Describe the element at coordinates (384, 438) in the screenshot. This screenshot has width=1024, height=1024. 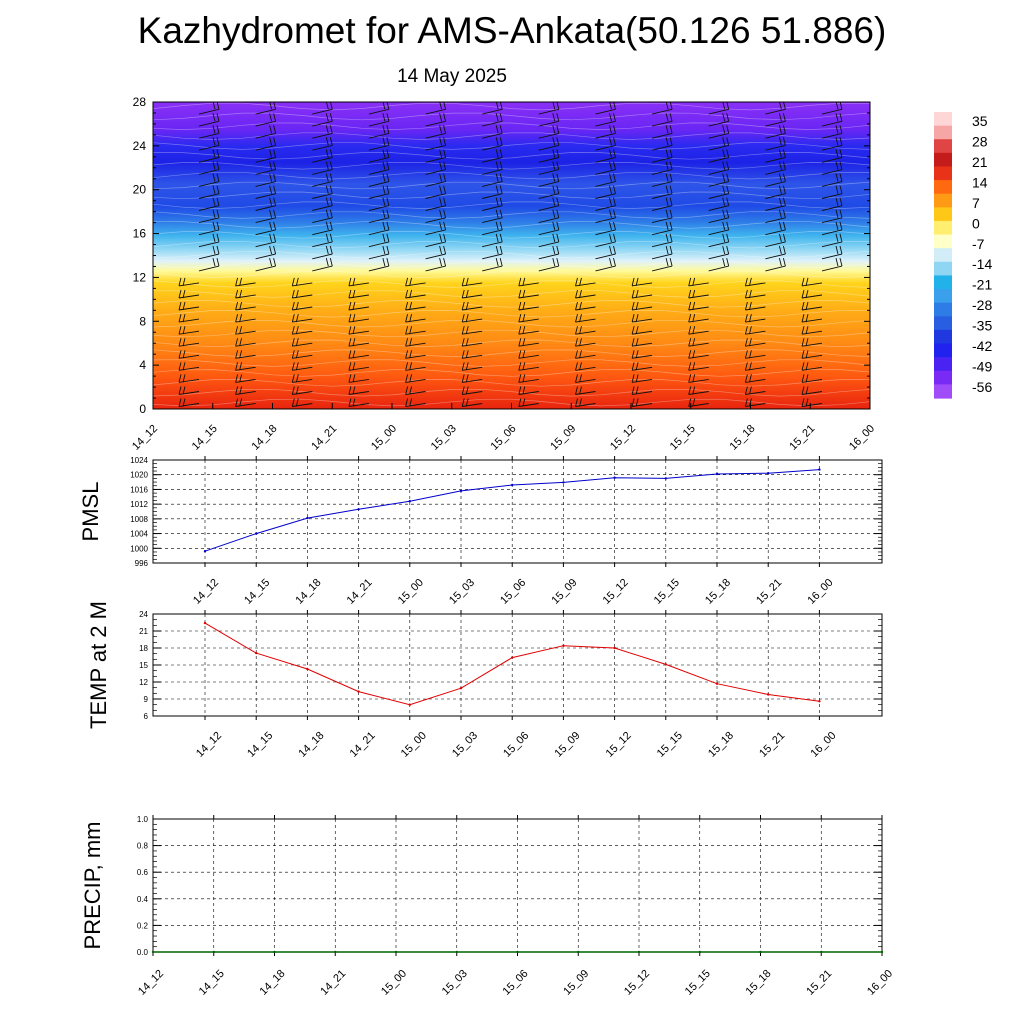
I see `section-x-tick-label: 15_00` at that location.